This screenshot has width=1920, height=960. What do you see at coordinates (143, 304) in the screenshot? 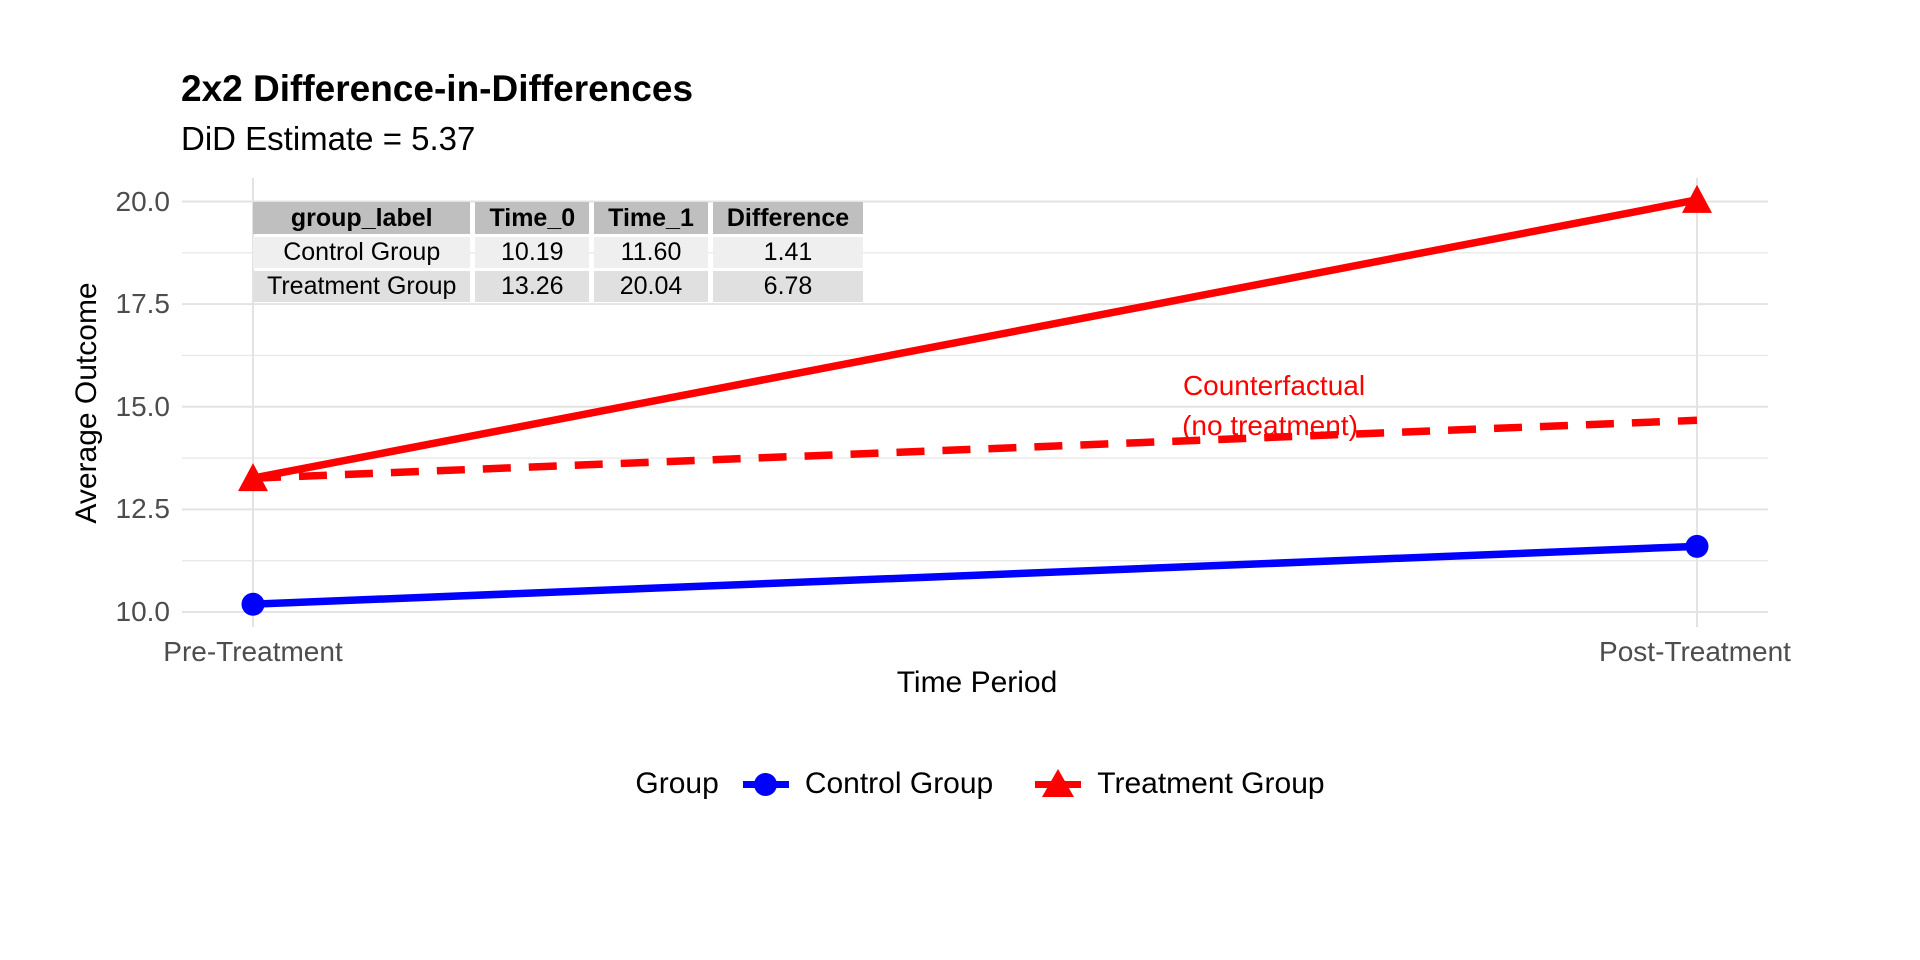
I see `y-tick-label: 17.5` at bounding box center [143, 304].